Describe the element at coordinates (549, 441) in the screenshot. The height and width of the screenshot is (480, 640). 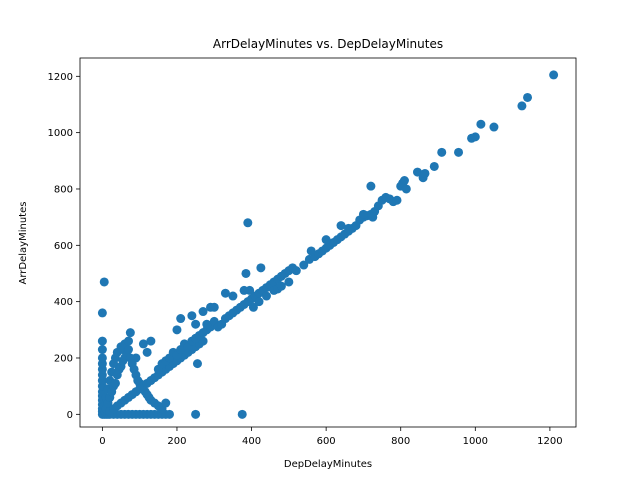
I see `x-tick-label: 1200` at that location.